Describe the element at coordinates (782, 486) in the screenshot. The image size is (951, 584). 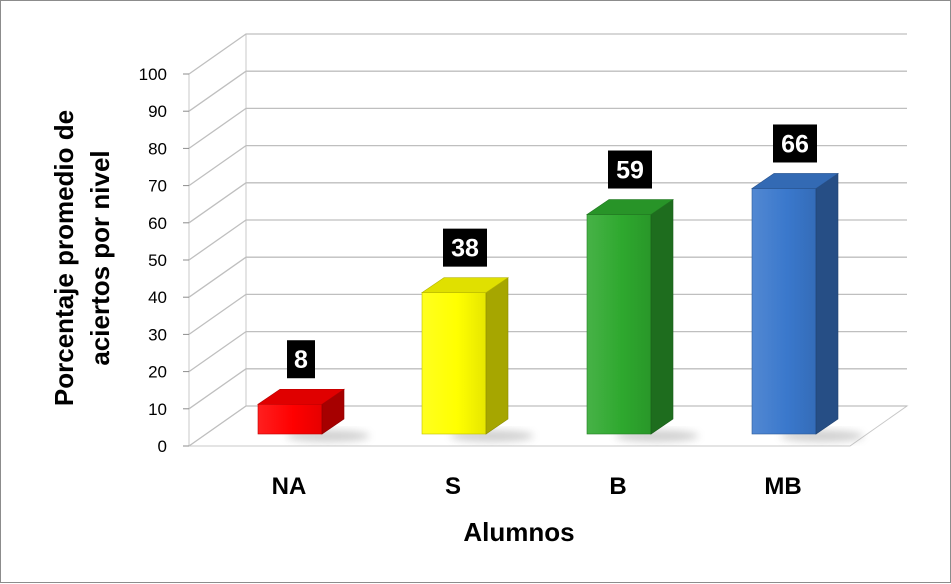
I see `x-category-label: MB` at that location.